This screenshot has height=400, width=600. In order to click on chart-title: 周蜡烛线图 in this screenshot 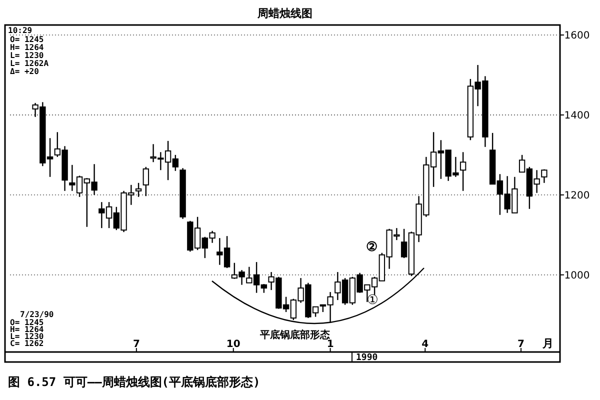, I will do `click(284, 13)`.